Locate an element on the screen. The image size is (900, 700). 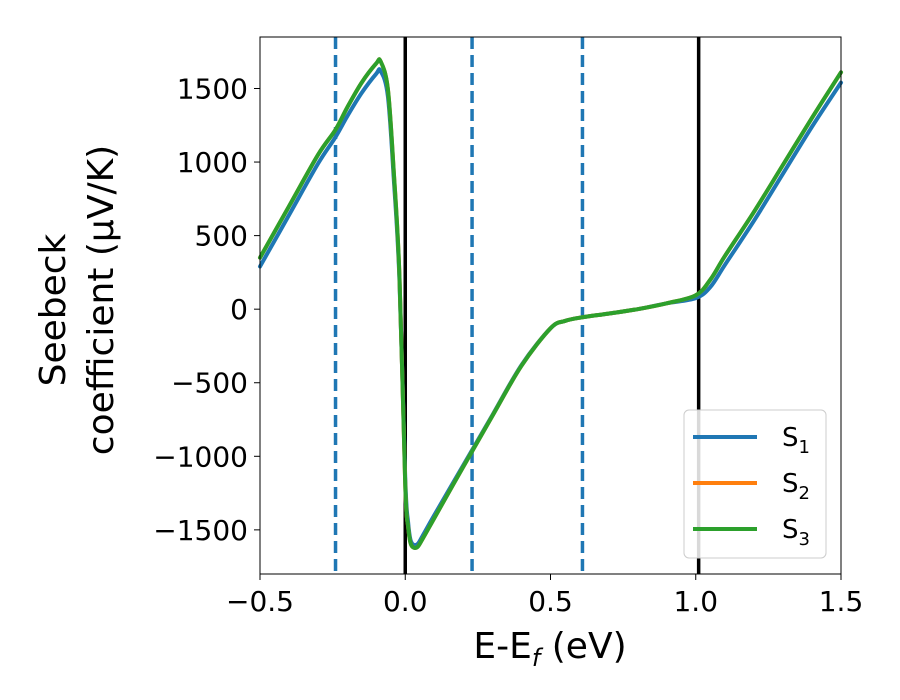
legend-label-sub: 3 is located at coordinates (804, 539).